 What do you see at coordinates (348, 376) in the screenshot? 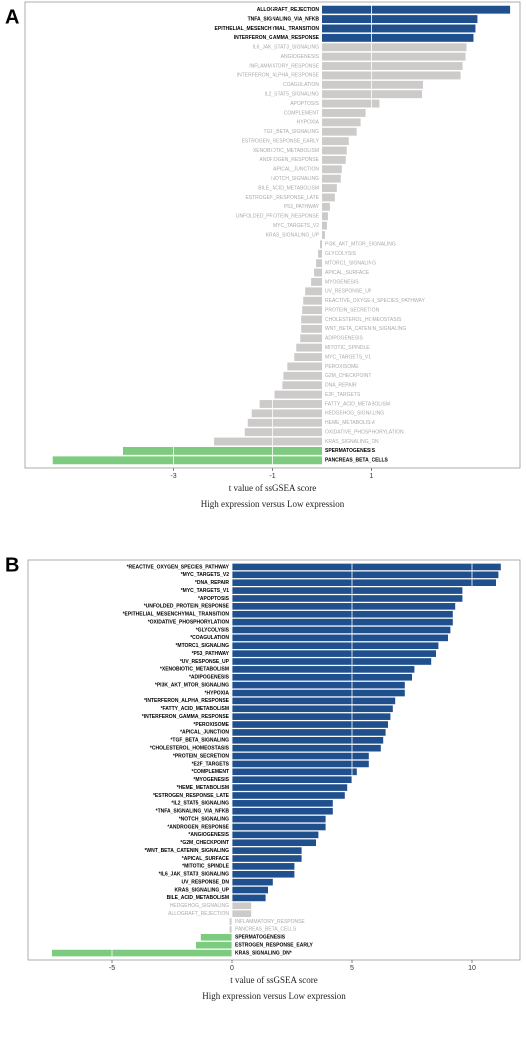
I see `bar-label: G2M_CHECKPOINT` at bounding box center [348, 376].